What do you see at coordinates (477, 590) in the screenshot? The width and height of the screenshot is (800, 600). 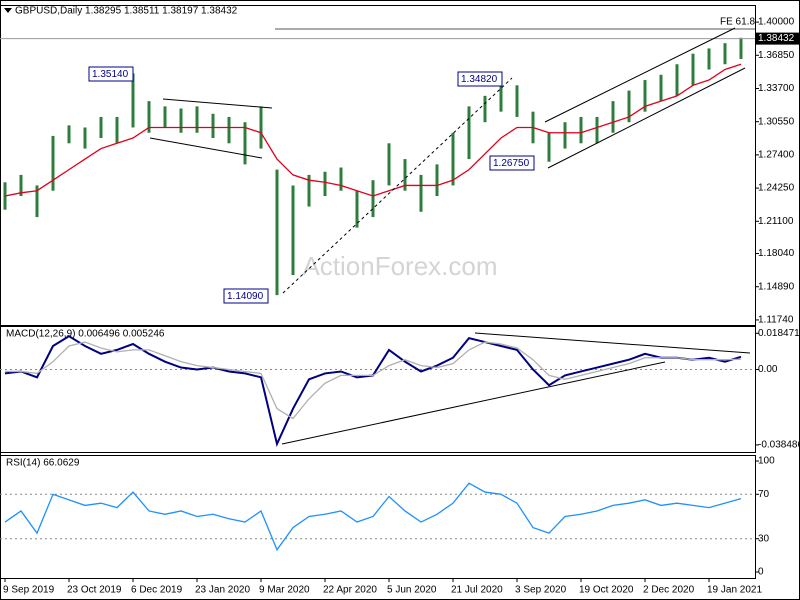 I see `x-tick-label: 21 Jul 2020` at bounding box center [477, 590].